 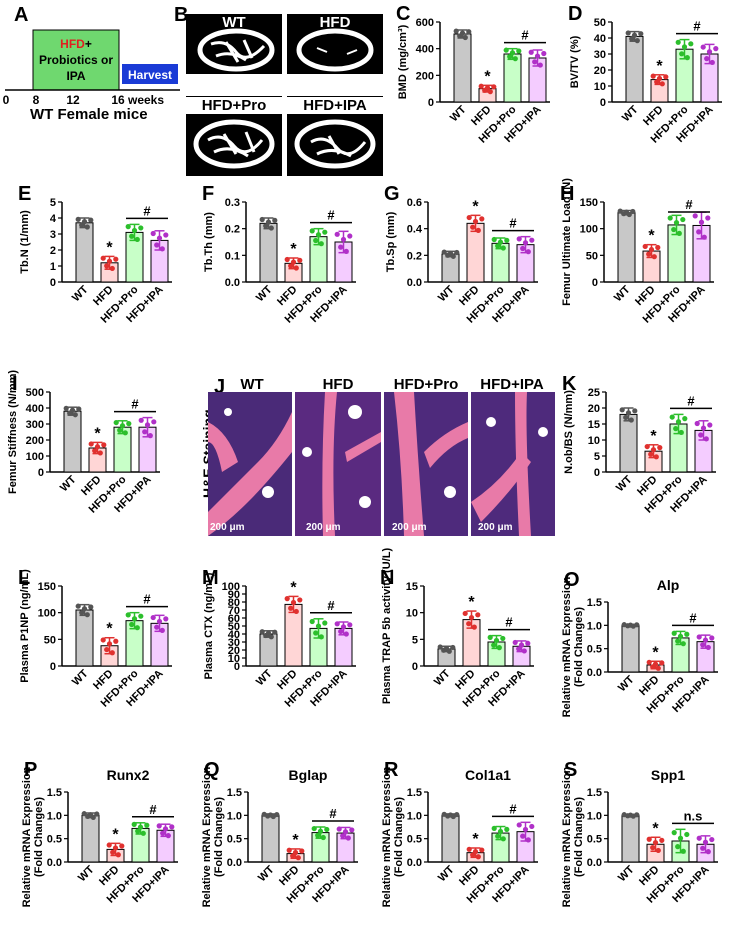 I want to click on microct-hfd, so click(x=335, y=44).